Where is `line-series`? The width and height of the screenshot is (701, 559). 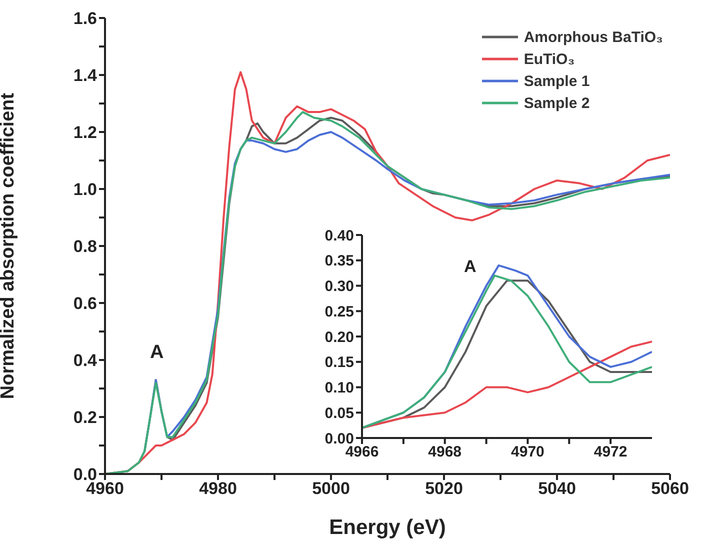
line-series is located at coordinates (507, 384).